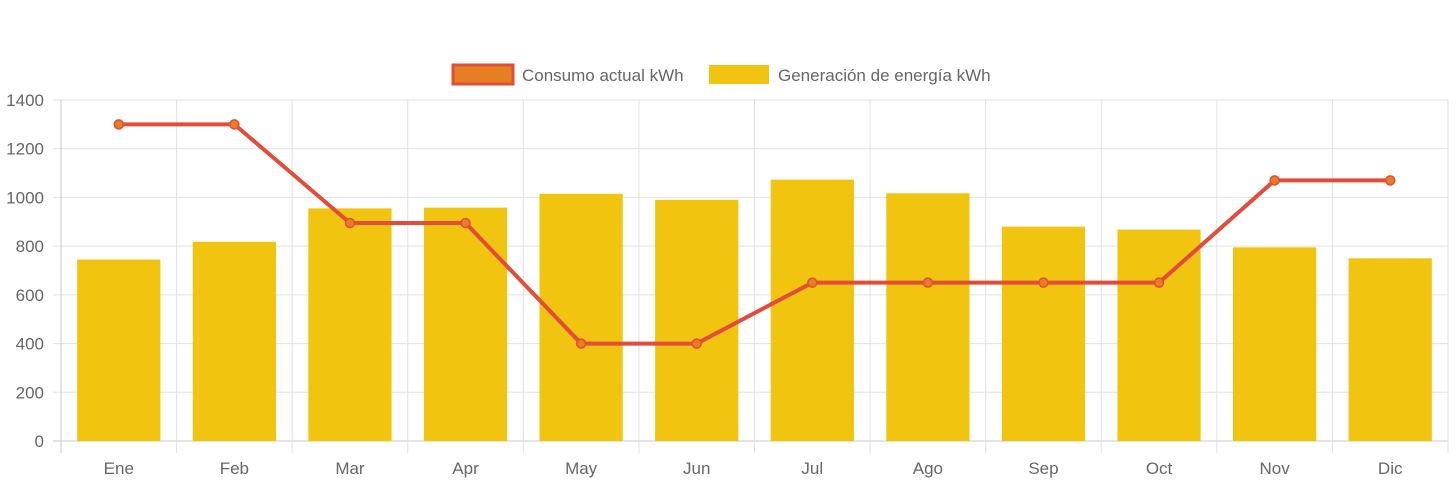 This screenshot has height=484, width=1456. What do you see at coordinates (603, 75) in the screenshot?
I see `legend-label-consumo: Consumo actual kWh` at bounding box center [603, 75].